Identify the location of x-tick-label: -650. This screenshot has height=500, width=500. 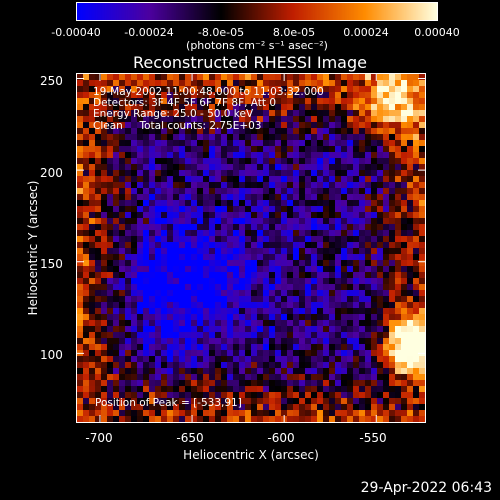
(190, 438).